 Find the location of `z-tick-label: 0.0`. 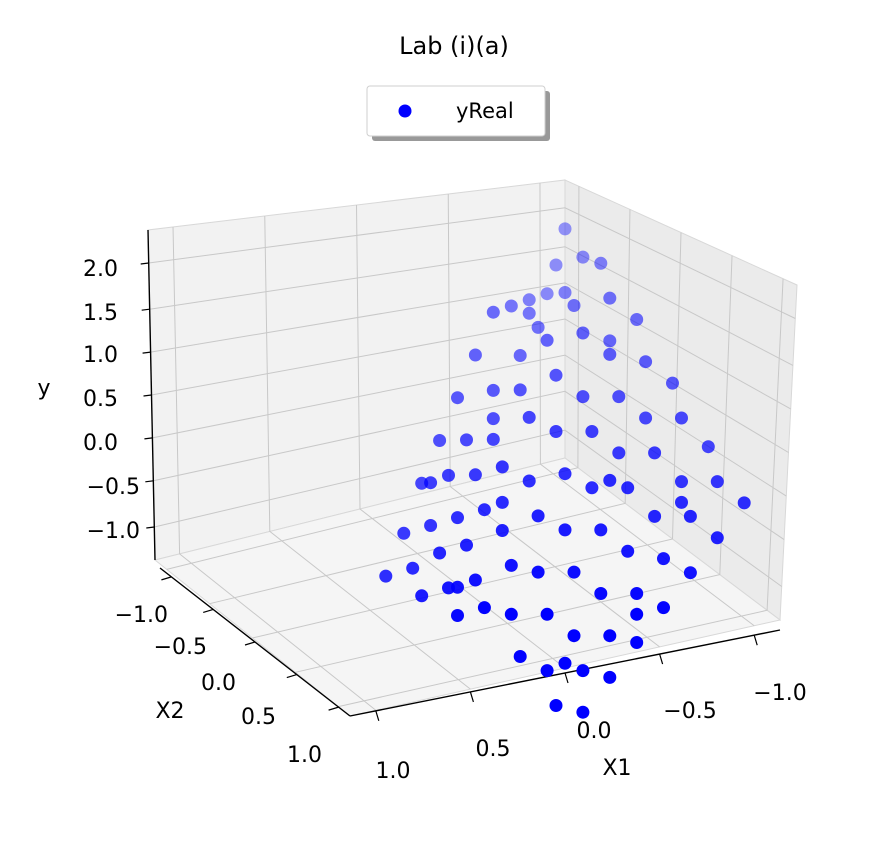

z-tick-label: 0.0 is located at coordinates (100, 443).